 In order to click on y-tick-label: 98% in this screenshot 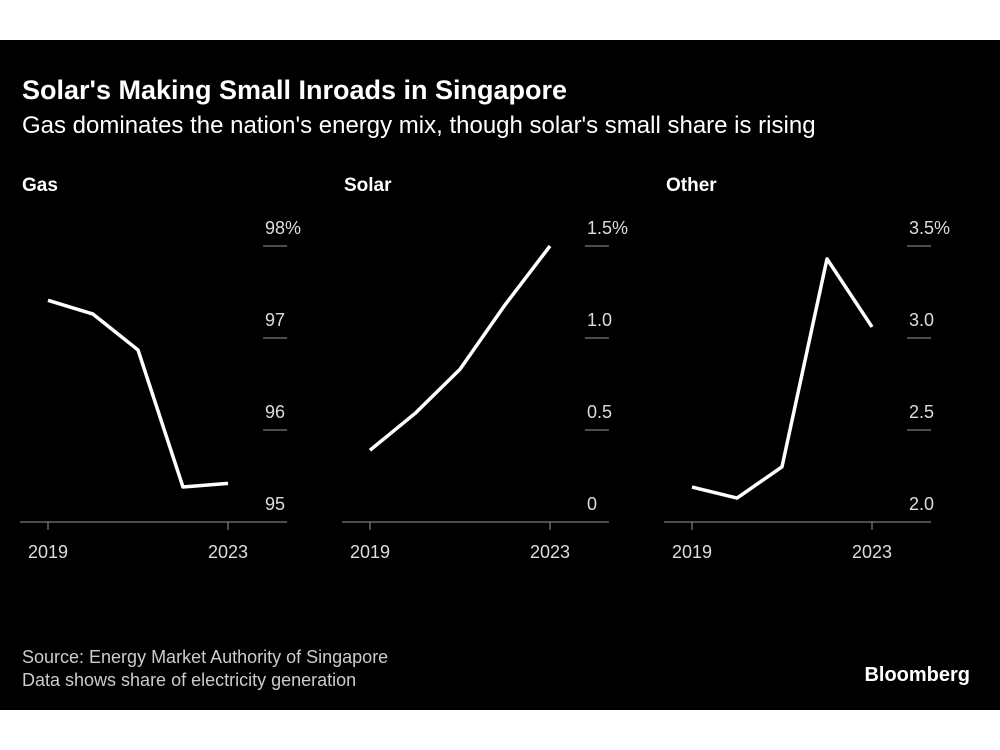, I will do `click(283, 228)`.